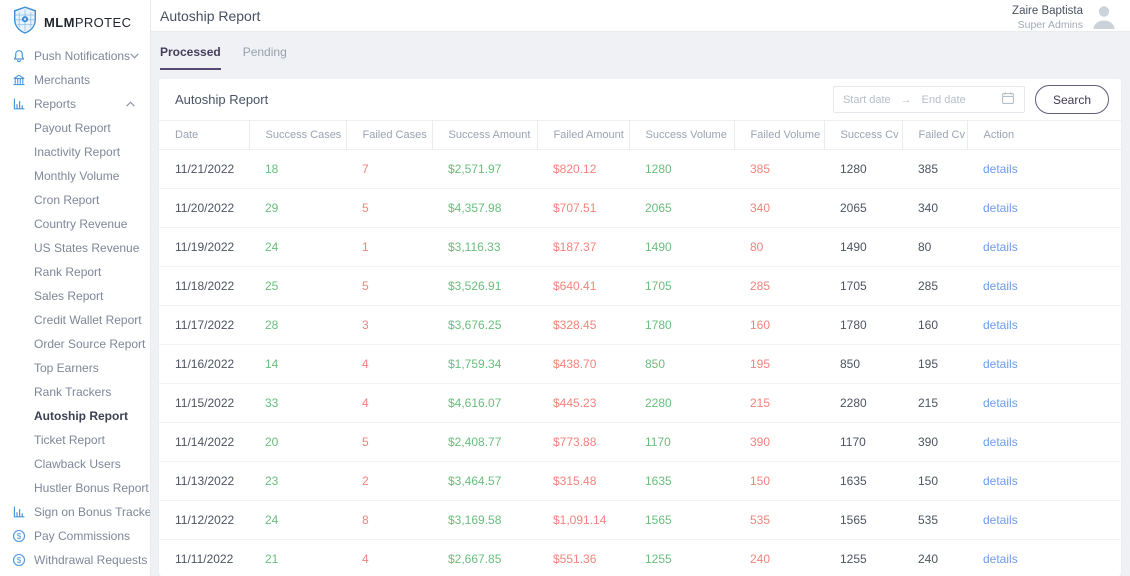 Image resolution: width=1130 pixels, height=576 pixels. What do you see at coordinates (1104, 18) in the screenshot?
I see `avatar` at bounding box center [1104, 18].